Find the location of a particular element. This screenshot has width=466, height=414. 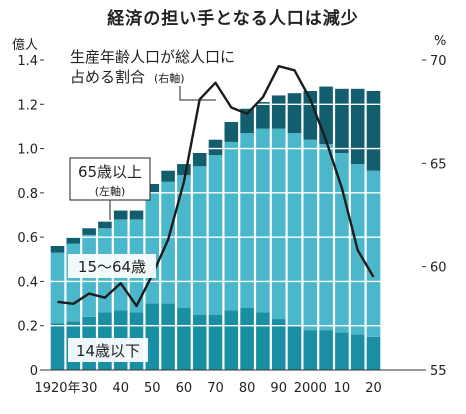

x-tick-label: 70 is located at coordinates (215, 388).